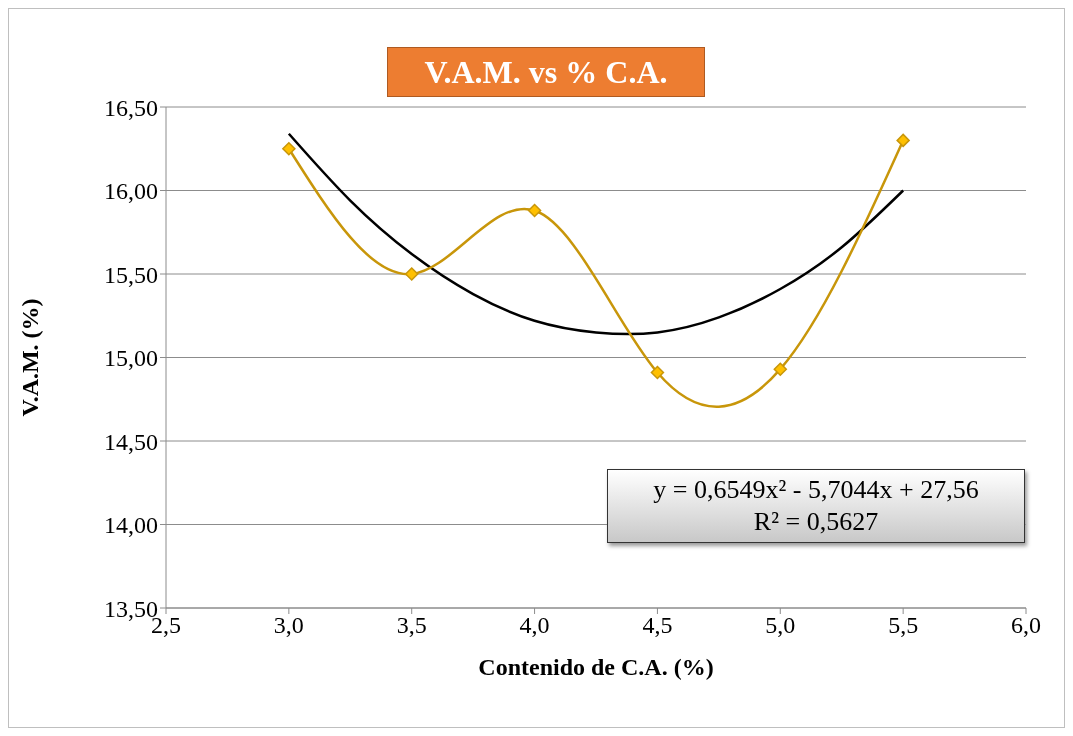  I want to click on annotation: R² = 0,5627, so click(816, 522).